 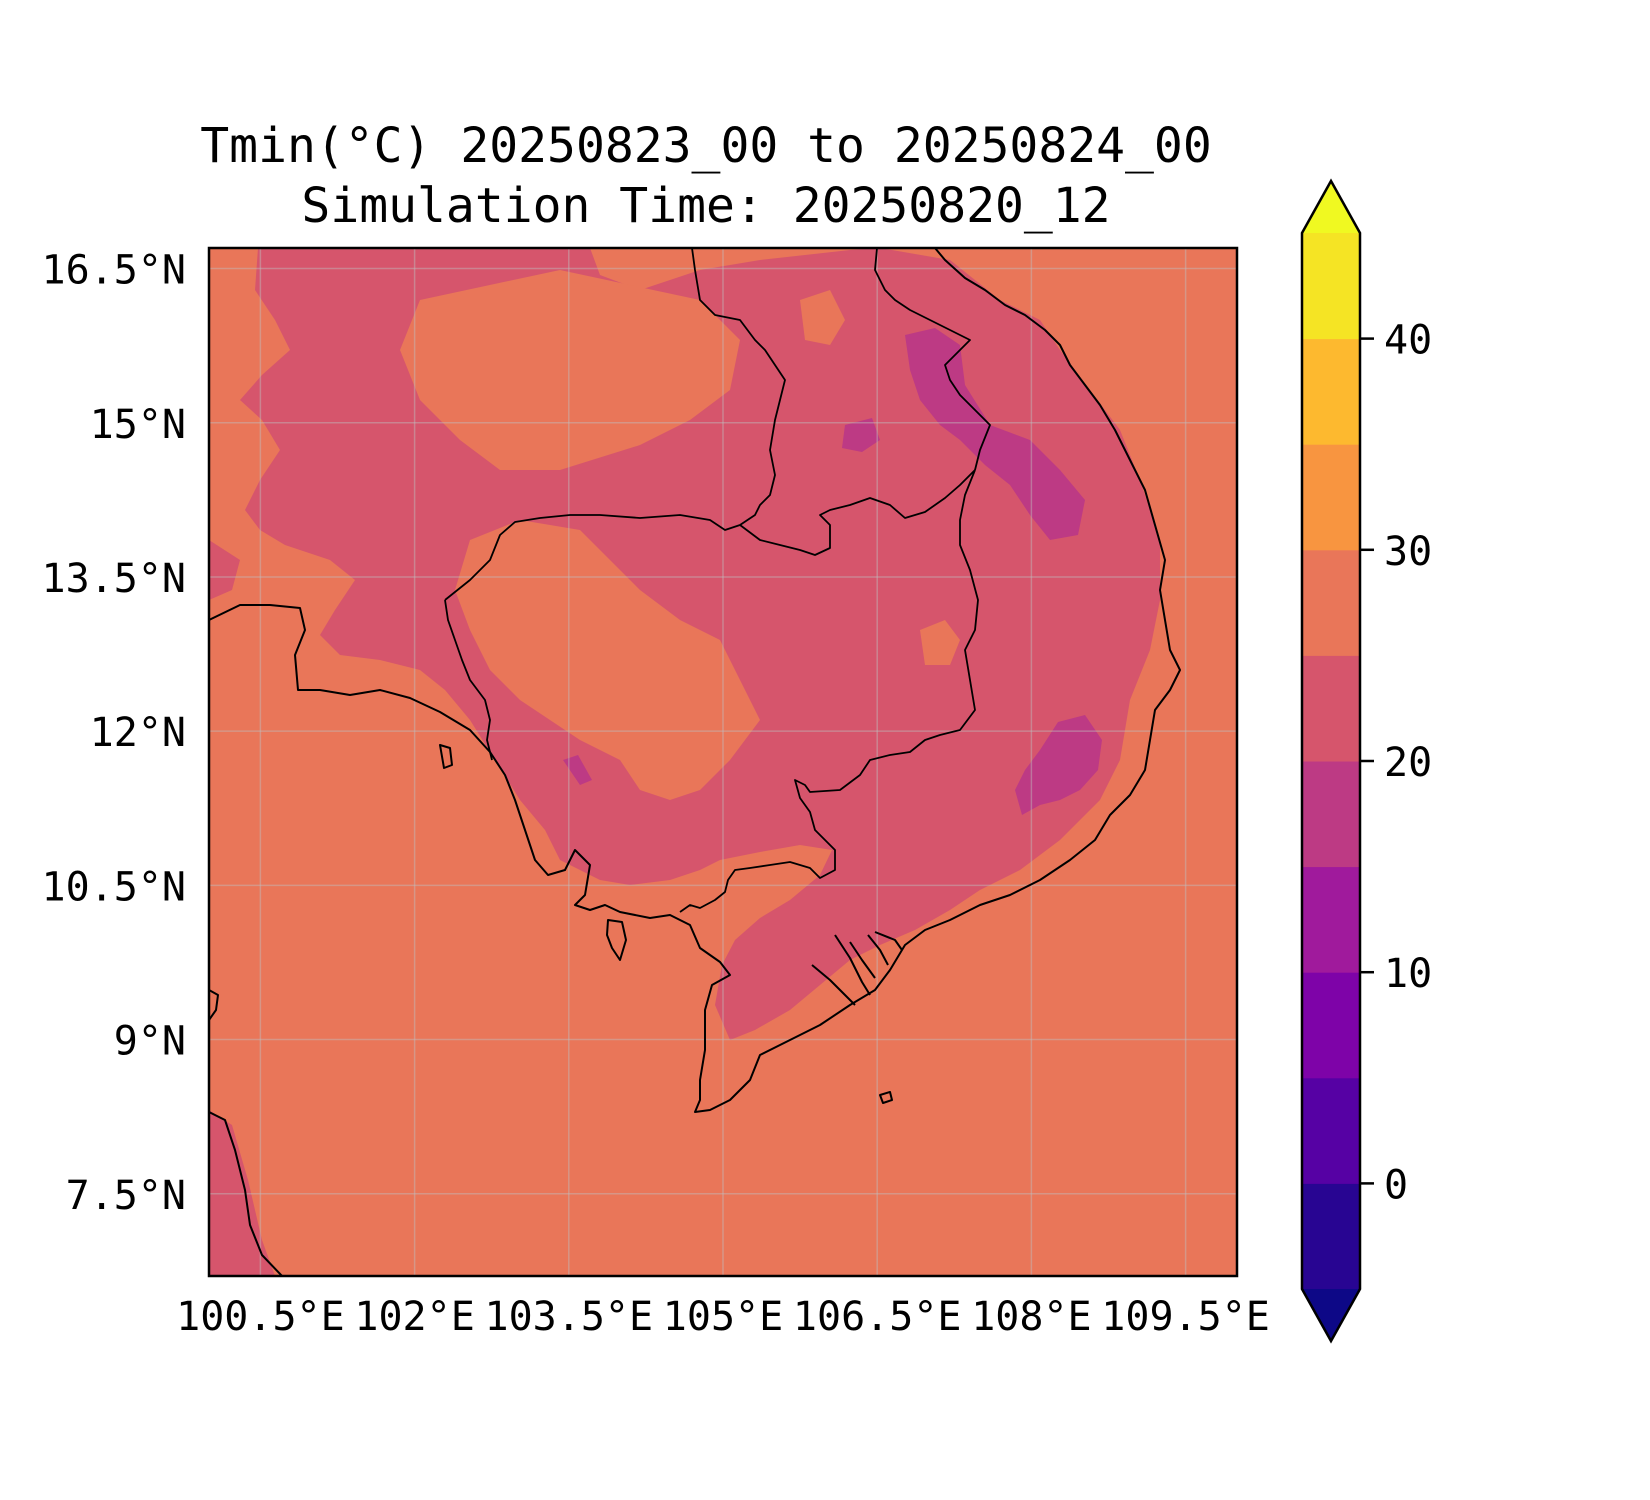 What do you see at coordinates (829, 691) in the screenshot?
I see `border-cambodia-vietnam` at bounding box center [829, 691].